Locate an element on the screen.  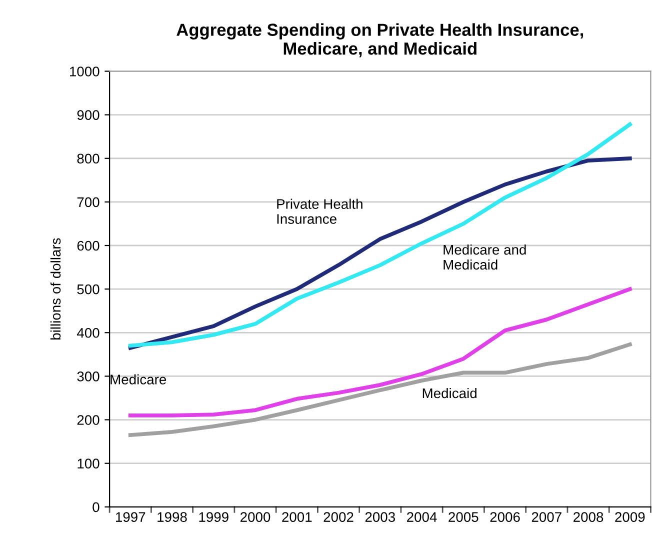
x-tick-label: 2001 is located at coordinates (297, 517).